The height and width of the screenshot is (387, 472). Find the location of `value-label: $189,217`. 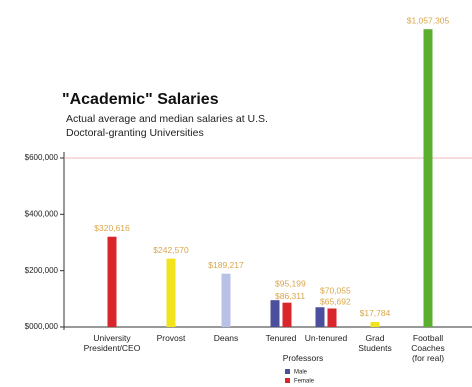

value-label: $189,217 is located at coordinates (226, 265).